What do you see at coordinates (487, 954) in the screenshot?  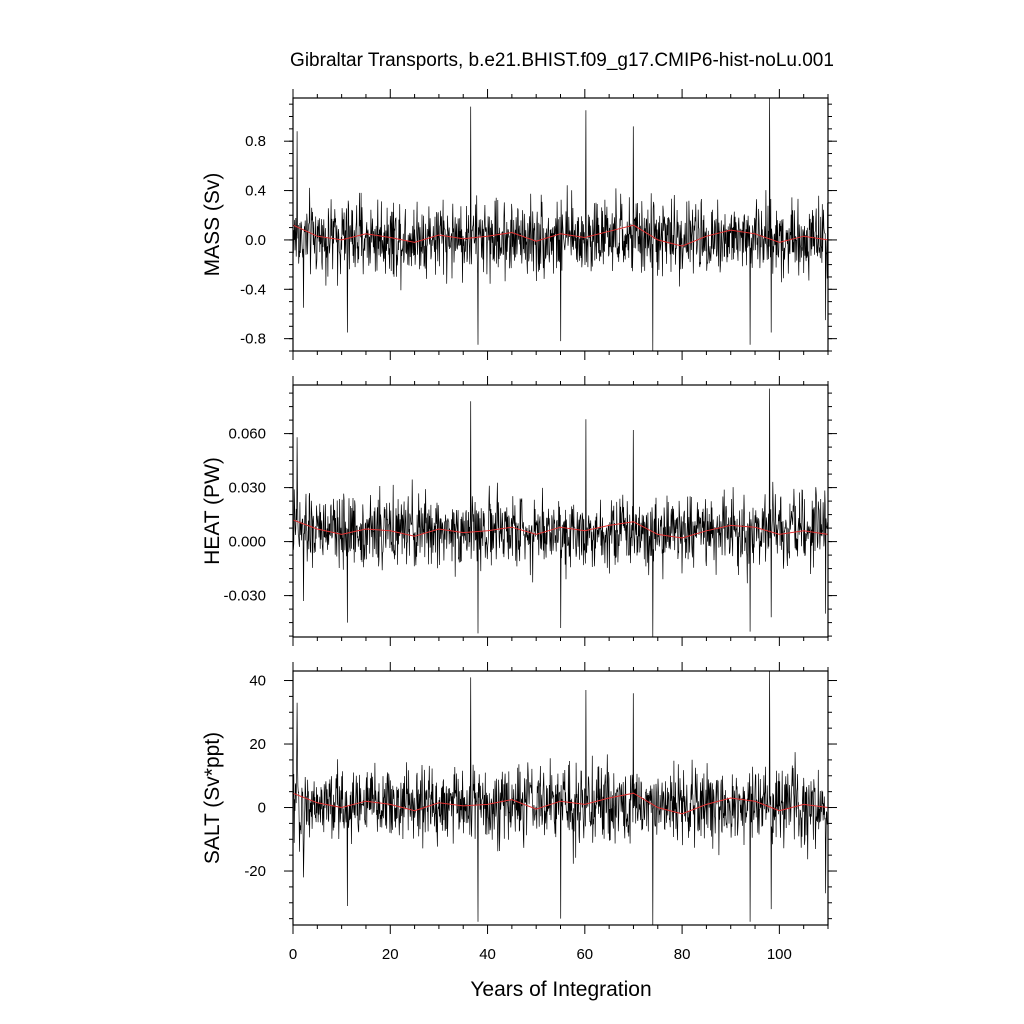 I see `x-tick-label: 40` at bounding box center [487, 954].